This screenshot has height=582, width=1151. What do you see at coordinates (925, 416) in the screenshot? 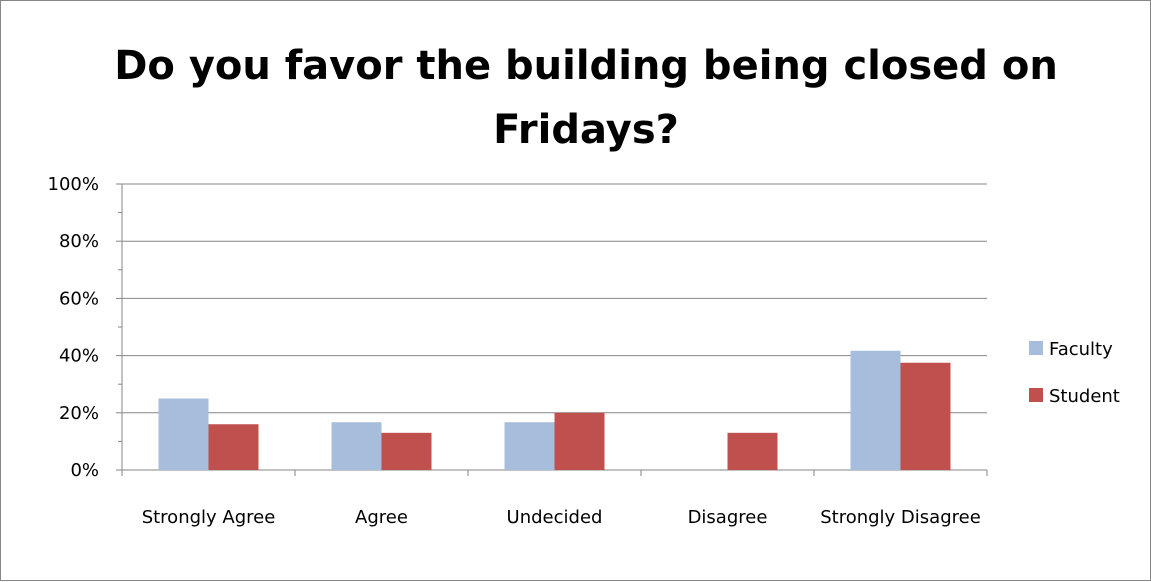
I see `bar-student-strongly-disagree` at bounding box center [925, 416].